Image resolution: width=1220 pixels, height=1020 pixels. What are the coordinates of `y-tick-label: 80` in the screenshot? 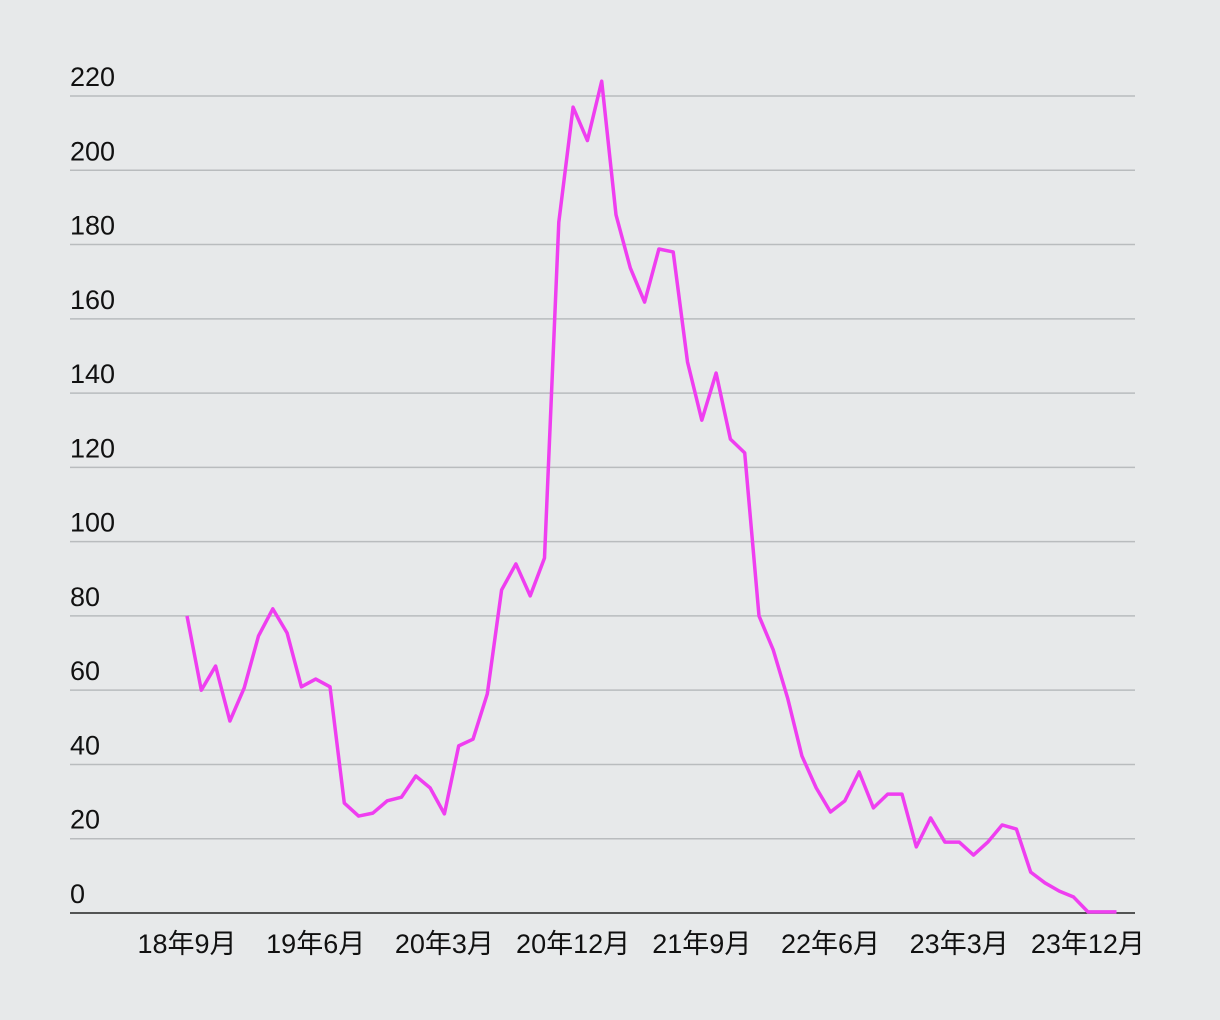 It's located at (85, 597).